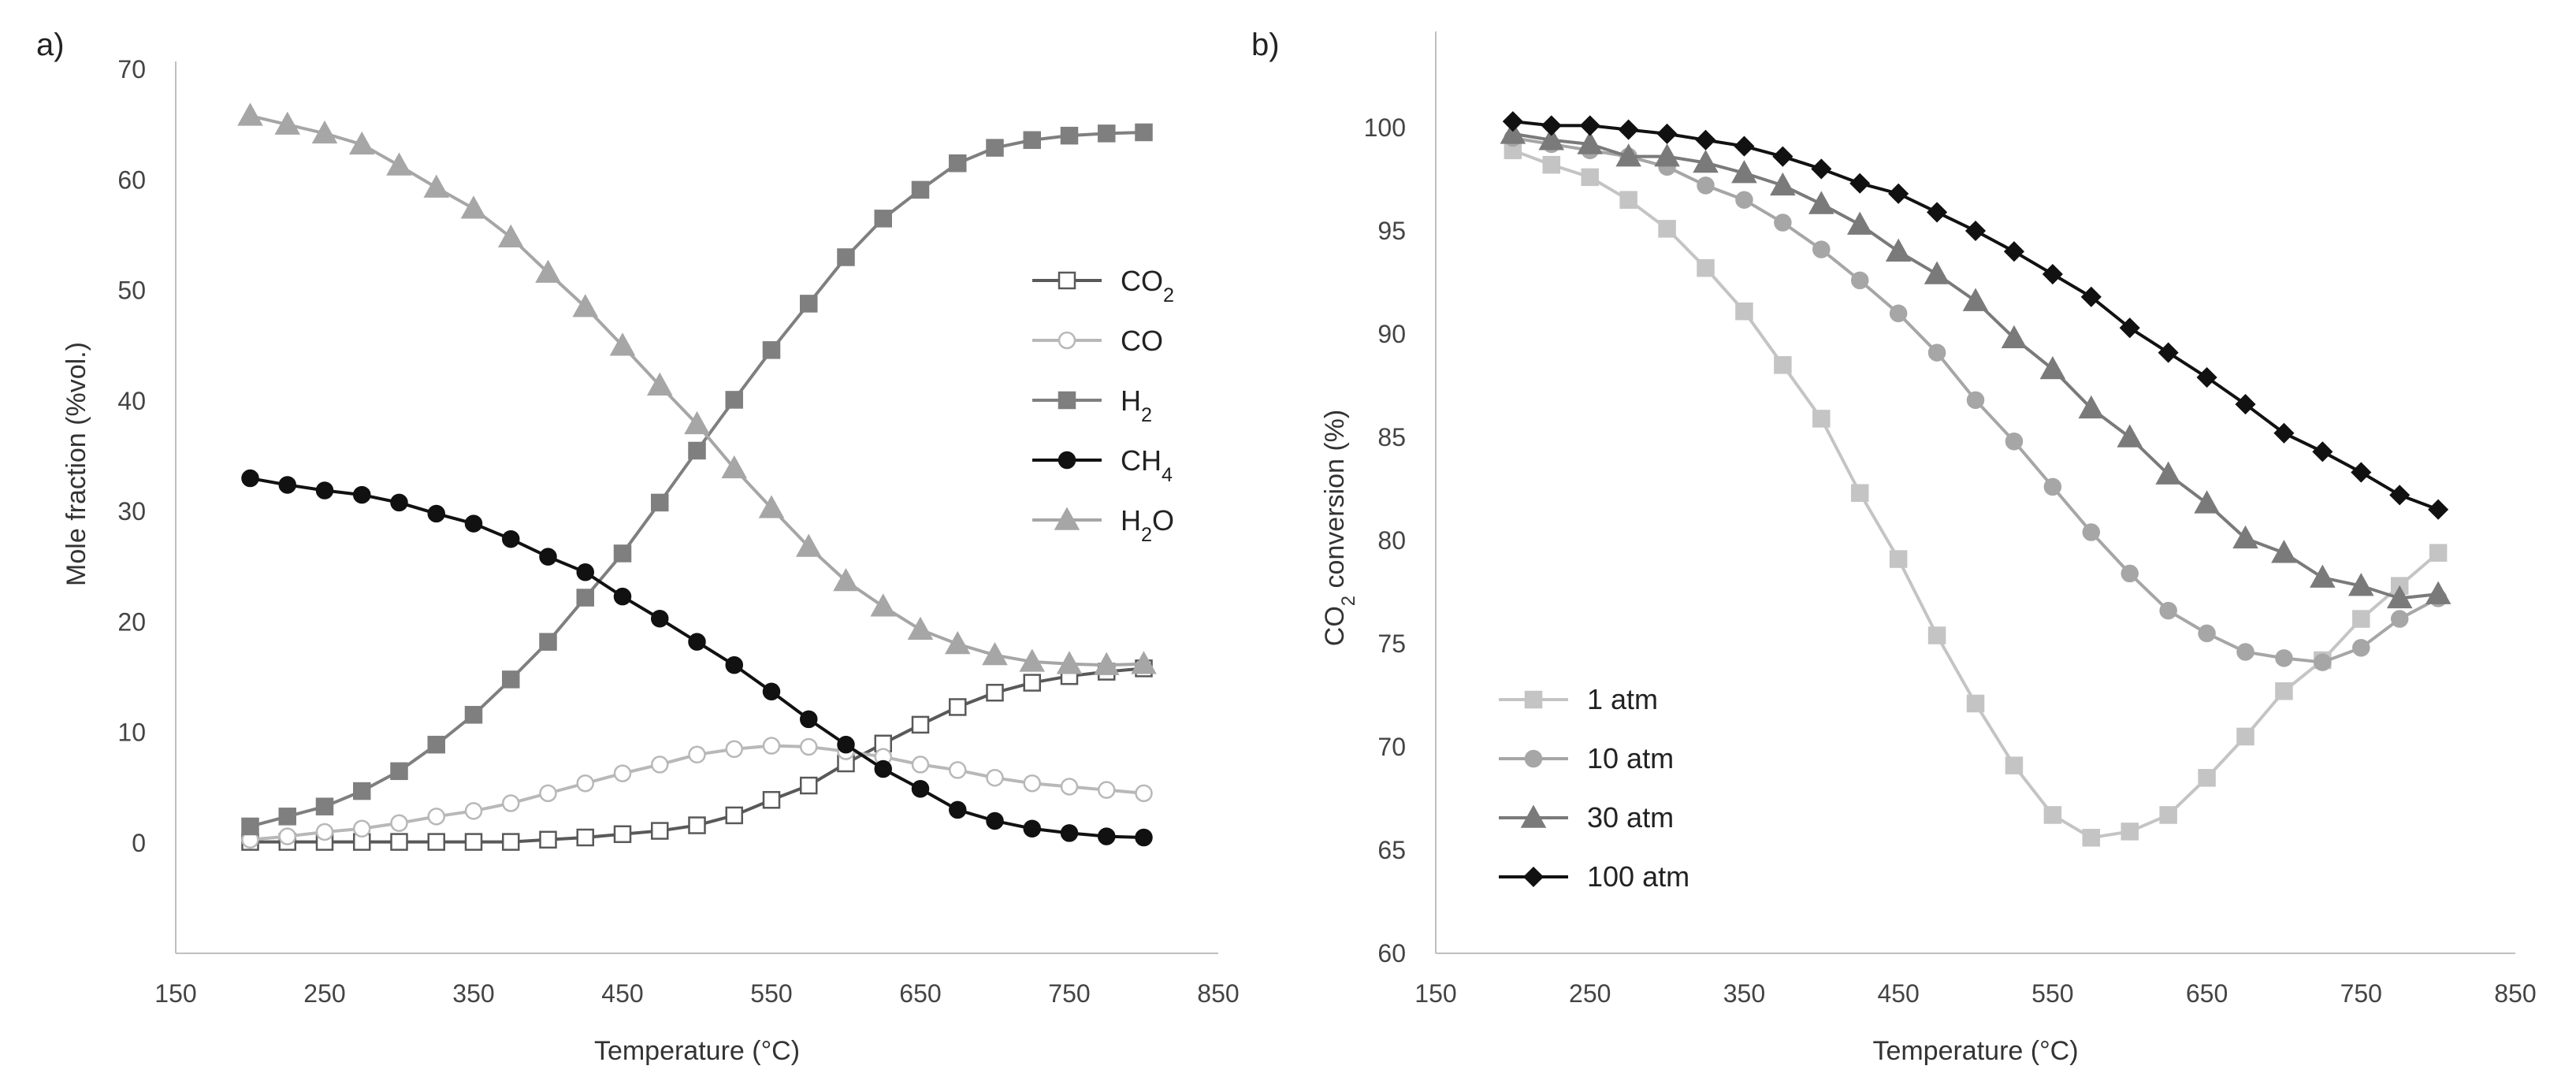 The width and height of the screenshot is (2576, 1077). What do you see at coordinates (622, 993) in the screenshot?
I see `x-tick-label-a: 450` at bounding box center [622, 993].